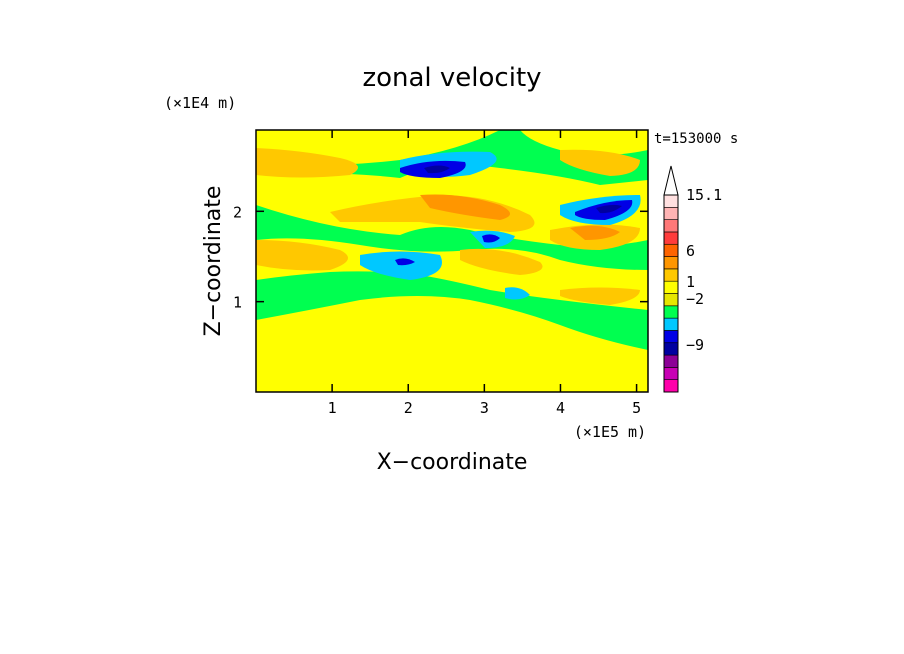 This screenshot has width=904, height=654. I want to click on x-tick-label-5: 5, so click(636, 408).